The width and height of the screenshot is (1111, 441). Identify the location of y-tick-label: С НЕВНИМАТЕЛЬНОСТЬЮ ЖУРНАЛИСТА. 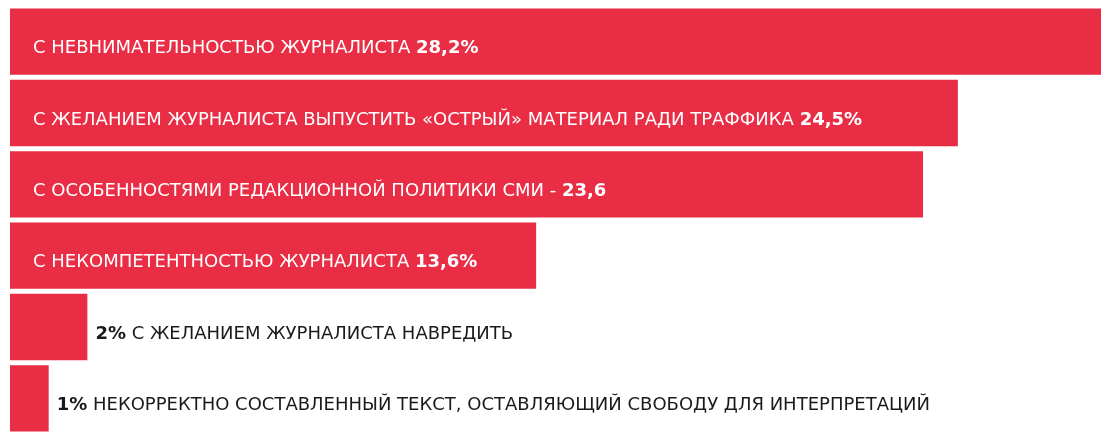
(222, 47).